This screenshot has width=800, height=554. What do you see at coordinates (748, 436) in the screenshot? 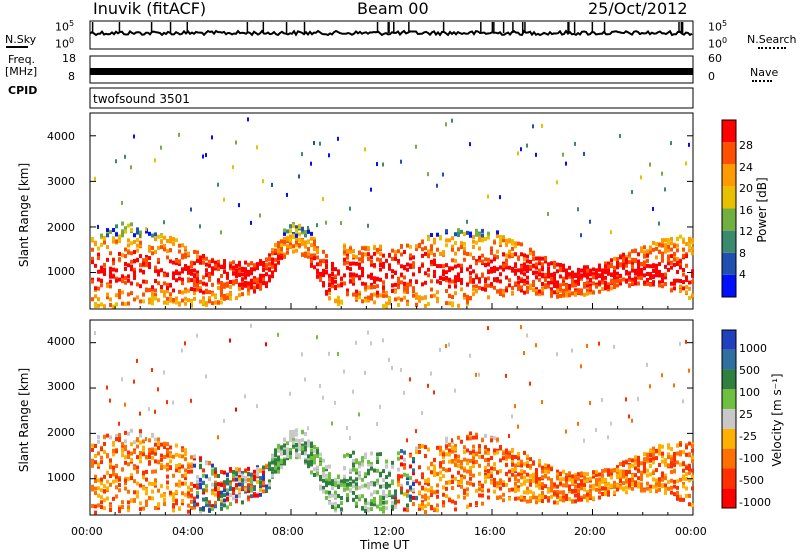
I see `velocity-cbar-tick-m25: -25` at bounding box center [748, 436].